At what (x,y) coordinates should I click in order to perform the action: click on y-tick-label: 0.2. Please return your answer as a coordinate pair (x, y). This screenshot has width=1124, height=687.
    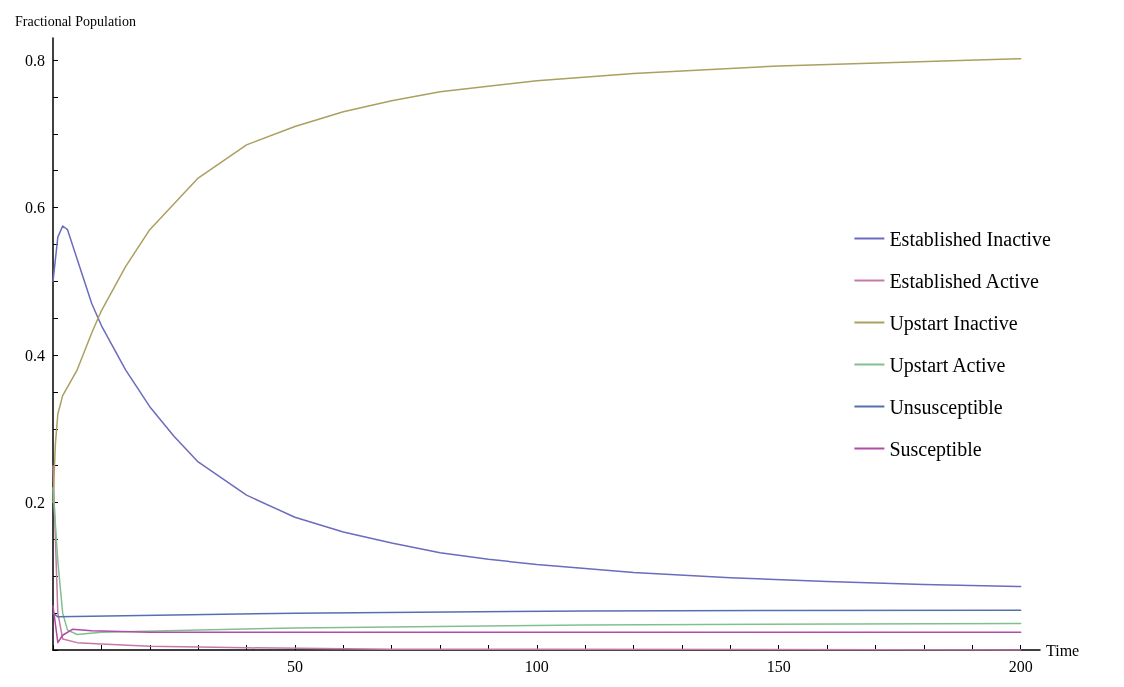
    Looking at the image, I should click on (35, 503).